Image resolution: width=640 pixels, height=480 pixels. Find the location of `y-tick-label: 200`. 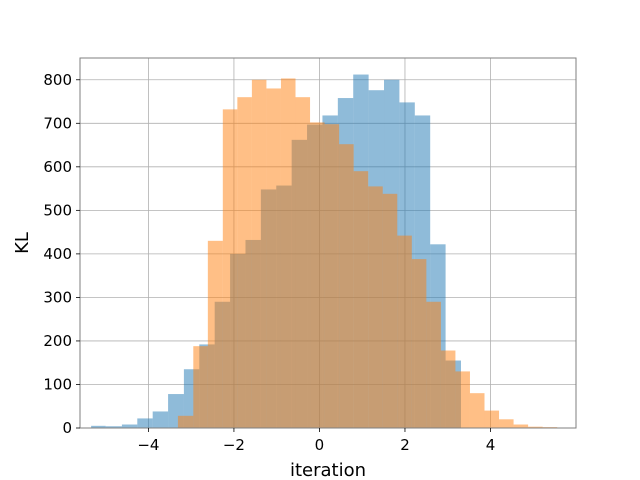

y-tick-label: 200 is located at coordinates (57, 341).